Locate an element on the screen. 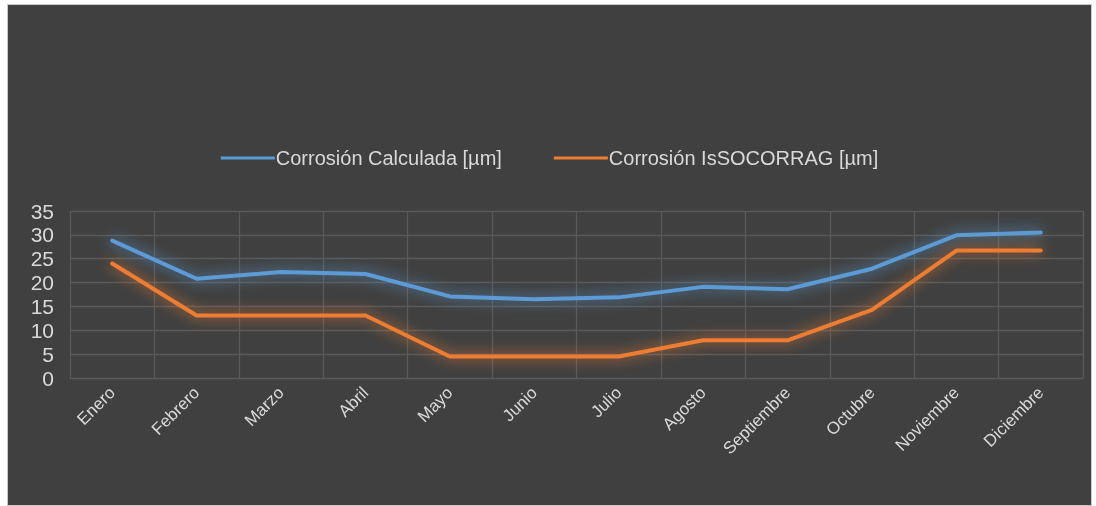 This screenshot has width=1096, height=506. y-tick-label: 5 is located at coordinates (48, 354).